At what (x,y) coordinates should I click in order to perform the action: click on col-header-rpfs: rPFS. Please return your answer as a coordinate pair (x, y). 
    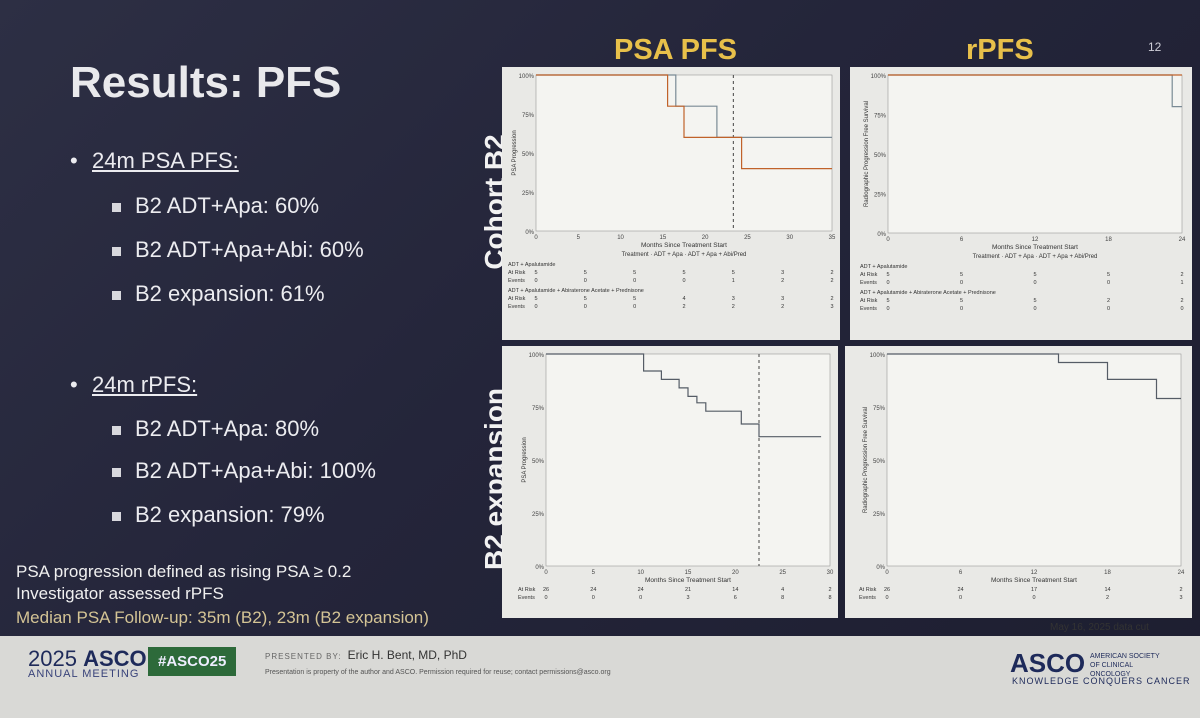
    Looking at the image, I should click on (1000, 50).